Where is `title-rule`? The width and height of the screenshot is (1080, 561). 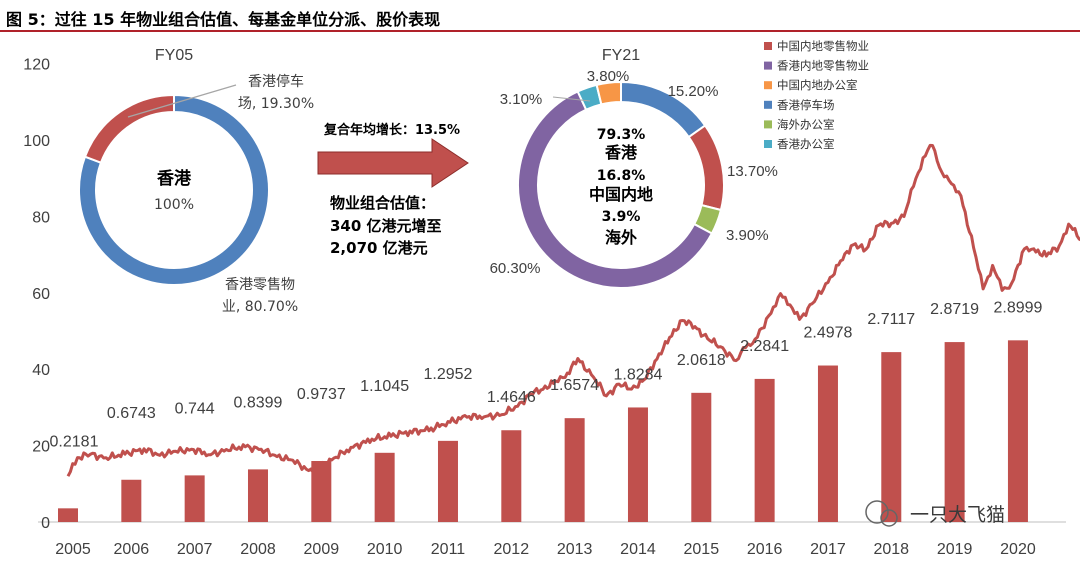
title-rule is located at coordinates (540, 31).